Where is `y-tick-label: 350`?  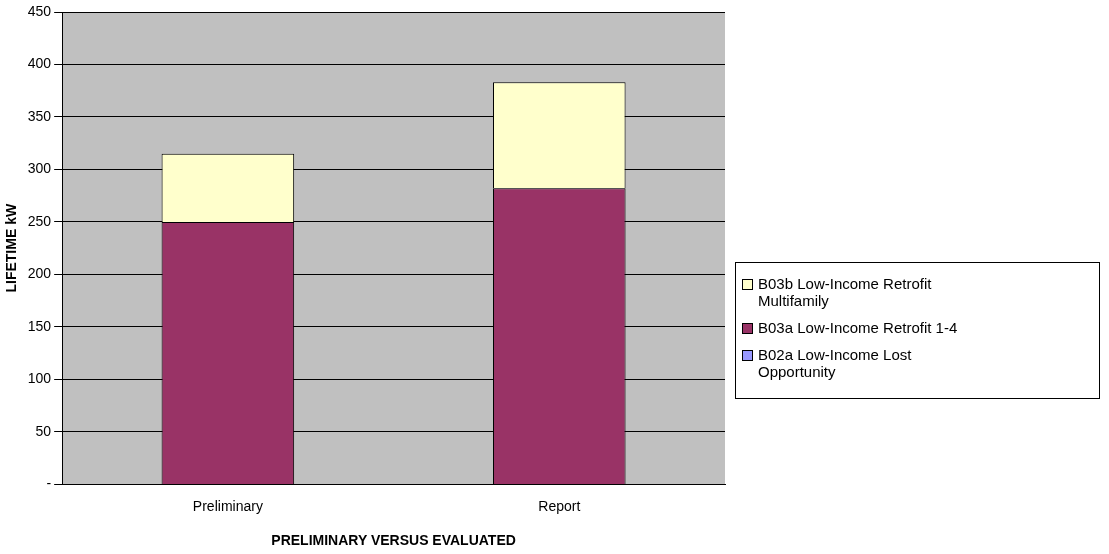 y-tick-label: 350 is located at coordinates (39, 115).